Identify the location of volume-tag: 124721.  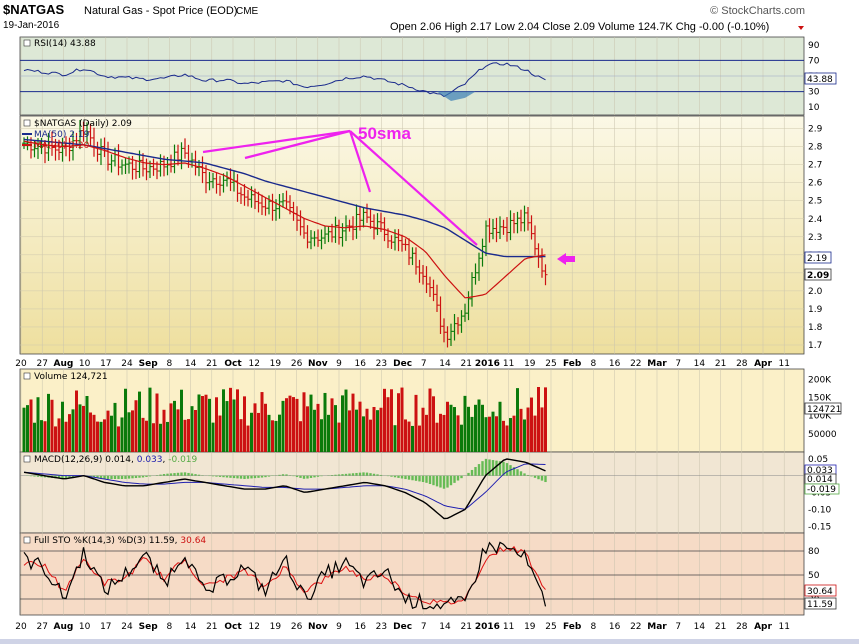
(824, 410).